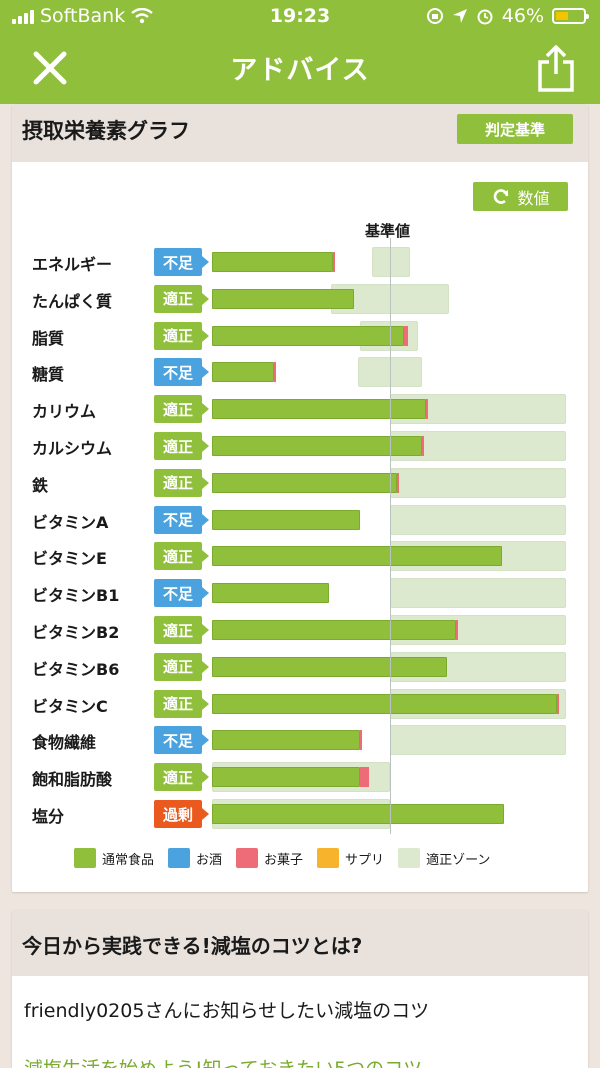 This screenshot has height=1068, width=600. I want to click on nutrient-row: 飽和脂肪酸 適正, so click(300, 777).